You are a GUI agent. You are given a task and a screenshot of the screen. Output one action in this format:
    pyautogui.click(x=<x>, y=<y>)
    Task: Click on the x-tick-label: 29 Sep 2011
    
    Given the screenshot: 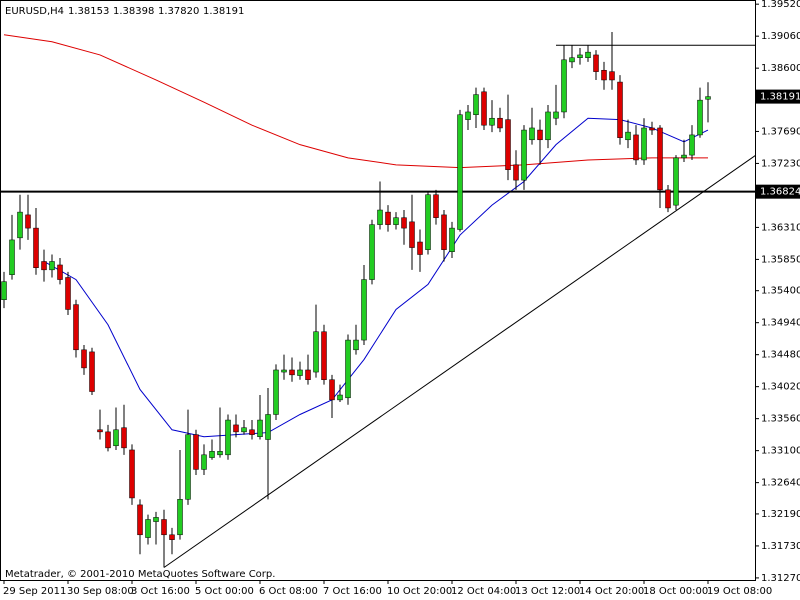 What is the action you would take?
    pyautogui.click(x=34, y=591)
    